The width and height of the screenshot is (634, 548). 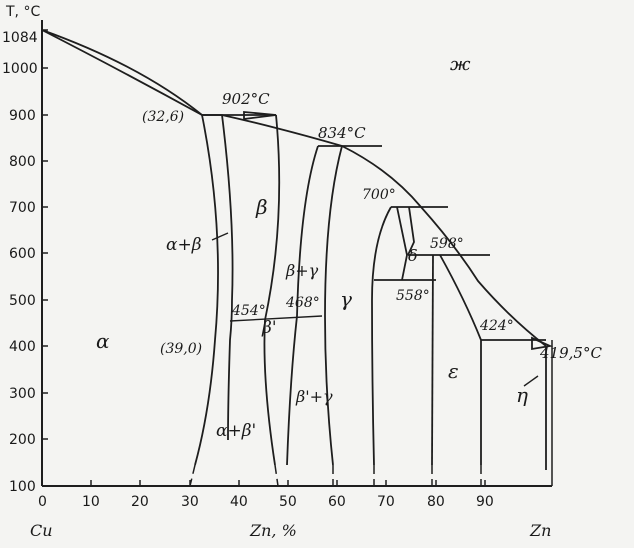 I want to click on temp-834-label: 834°C, so click(x=342, y=133).